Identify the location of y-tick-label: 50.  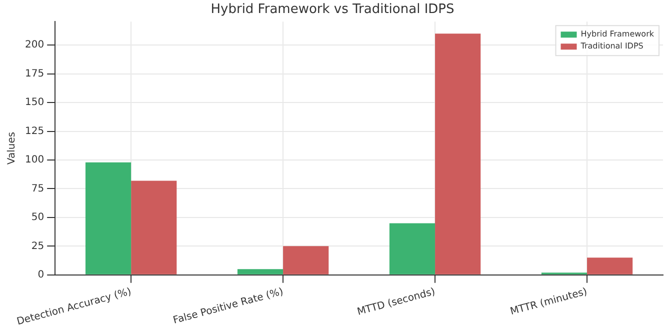
(37, 218).